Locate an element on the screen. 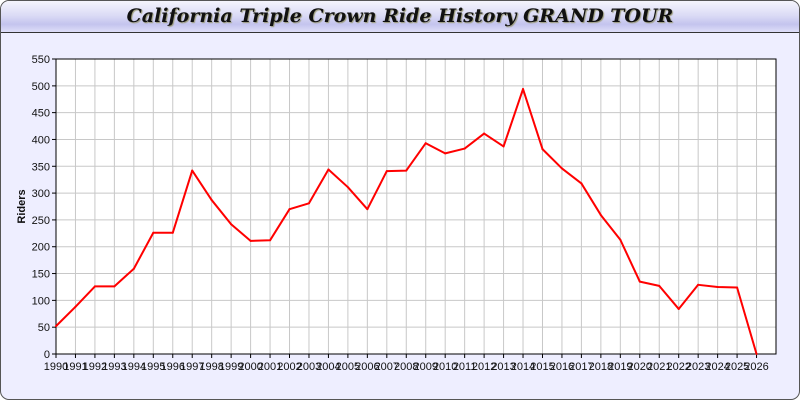  y-tick-label: 250 is located at coordinates (41, 221).